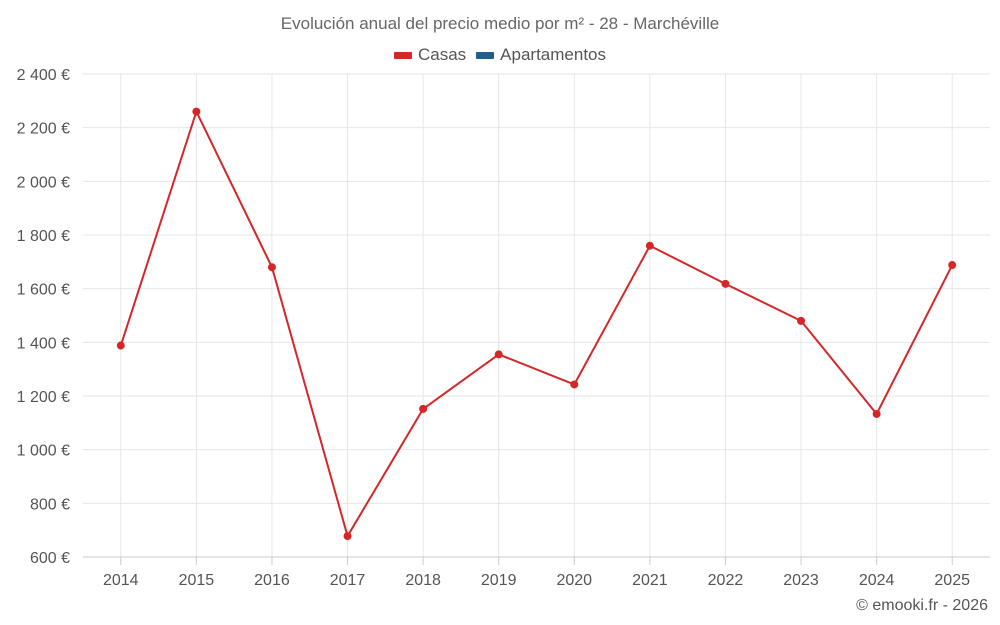  What do you see at coordinates (120, 345) in the screenshot?
I see `data-point-casas-2014` at bounding box center [120, 345].